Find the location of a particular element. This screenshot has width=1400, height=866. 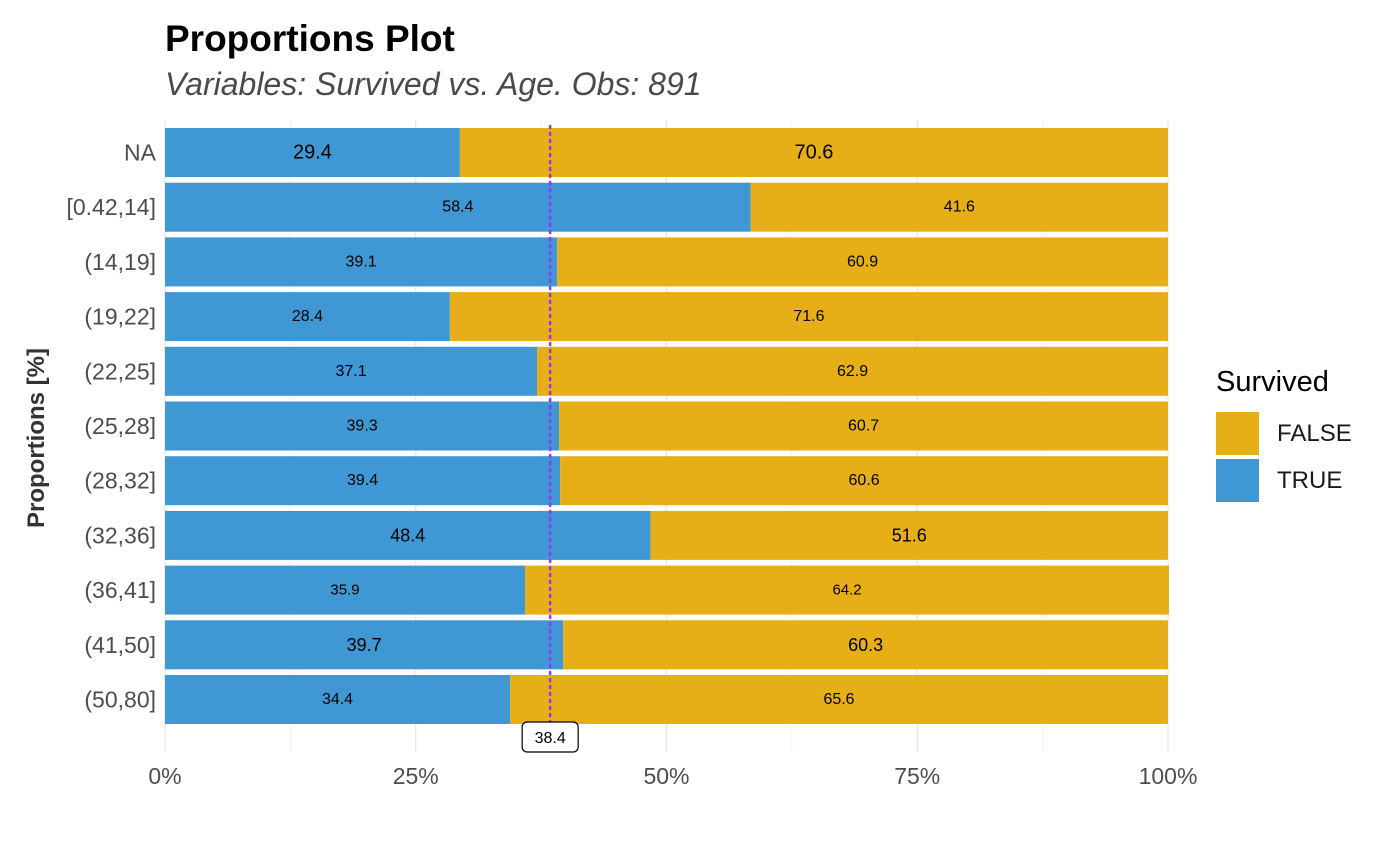

data-label-true: 39.4 is located at coordinates (362, 480).